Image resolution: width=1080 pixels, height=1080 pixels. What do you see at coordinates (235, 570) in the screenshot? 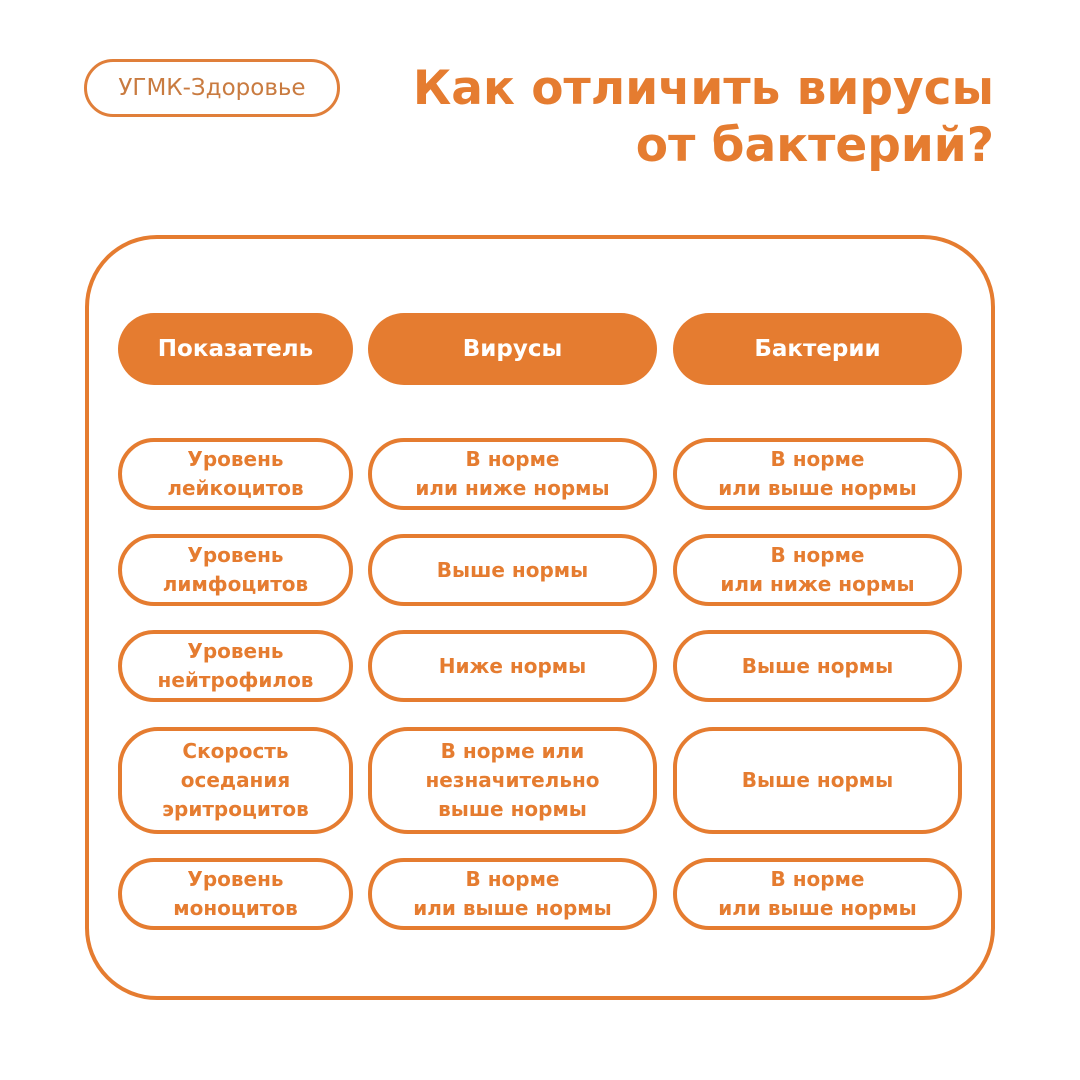
I see `indicator-cell: Уровень лимфоцитов` at bounding box center [235, 570].